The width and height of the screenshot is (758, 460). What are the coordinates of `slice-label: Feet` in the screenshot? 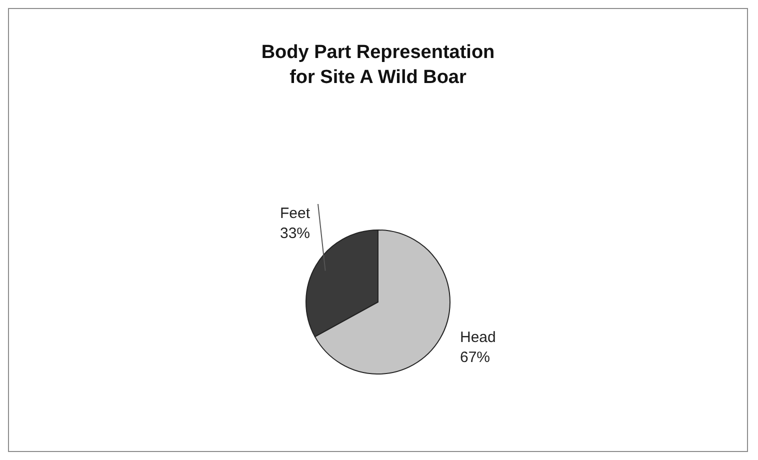 It's located at (295, 213).